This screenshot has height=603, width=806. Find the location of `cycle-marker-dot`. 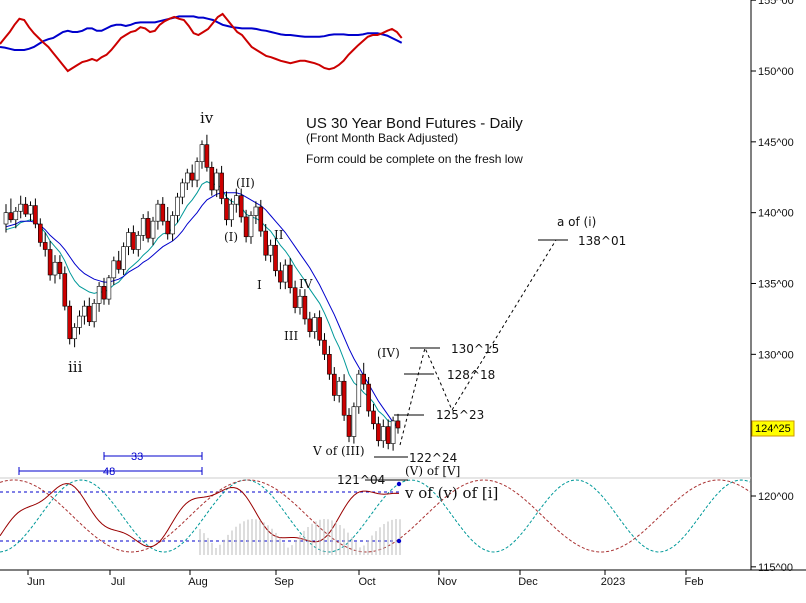

cycle-marker-dot is located at coordinates (399, 541).